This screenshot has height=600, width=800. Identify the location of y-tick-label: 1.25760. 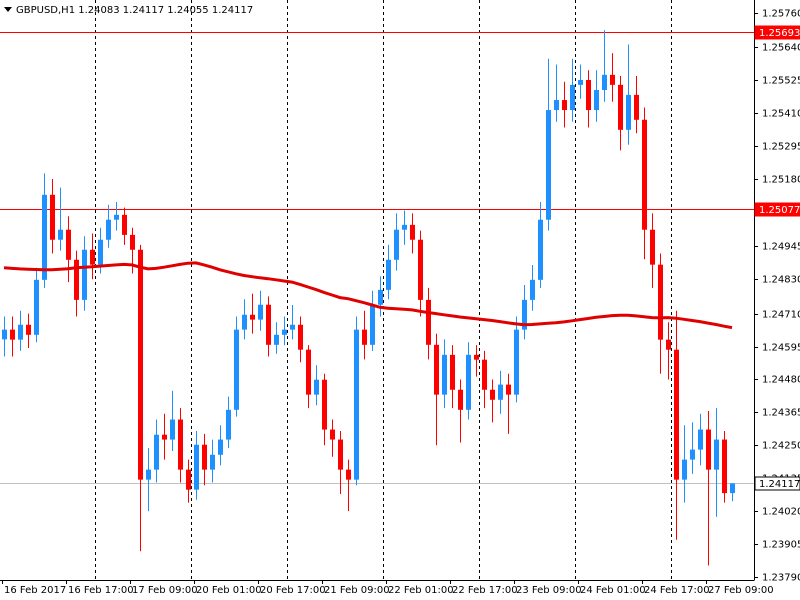
(781, 14).